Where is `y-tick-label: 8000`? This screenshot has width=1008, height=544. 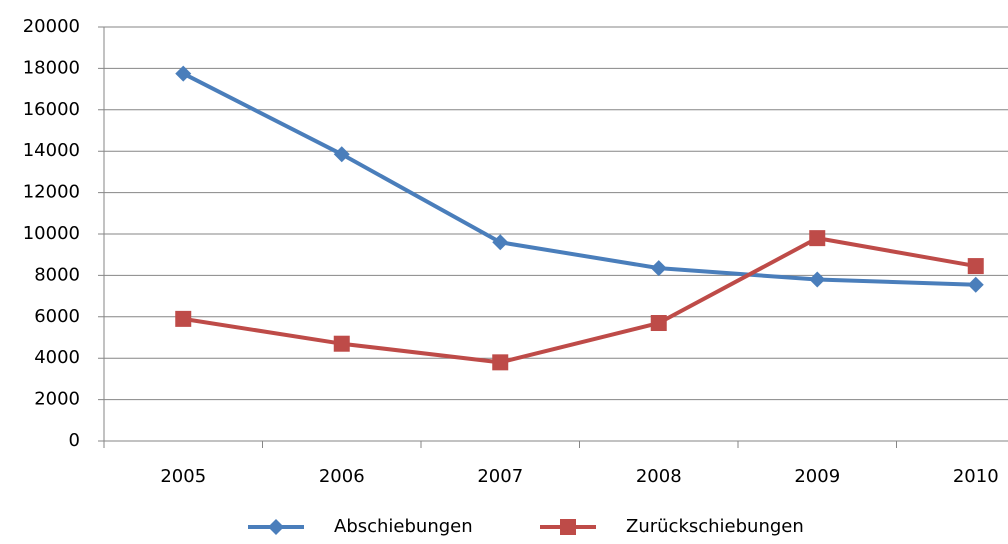 y-tick-label: 8000 is located at coordinates (57, 274).